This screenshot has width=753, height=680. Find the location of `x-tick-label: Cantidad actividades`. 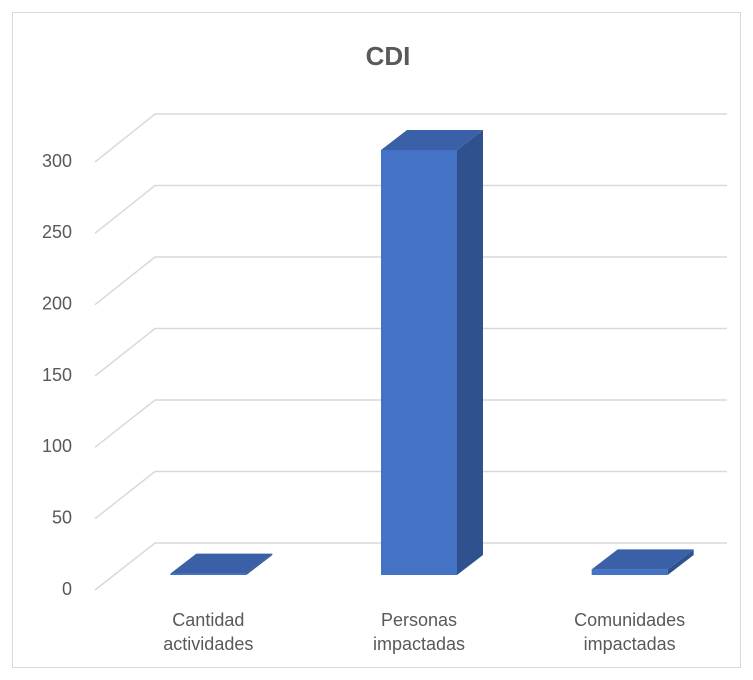

x-tick-label: Cantidad actividades is located at coordinates (208, 632).